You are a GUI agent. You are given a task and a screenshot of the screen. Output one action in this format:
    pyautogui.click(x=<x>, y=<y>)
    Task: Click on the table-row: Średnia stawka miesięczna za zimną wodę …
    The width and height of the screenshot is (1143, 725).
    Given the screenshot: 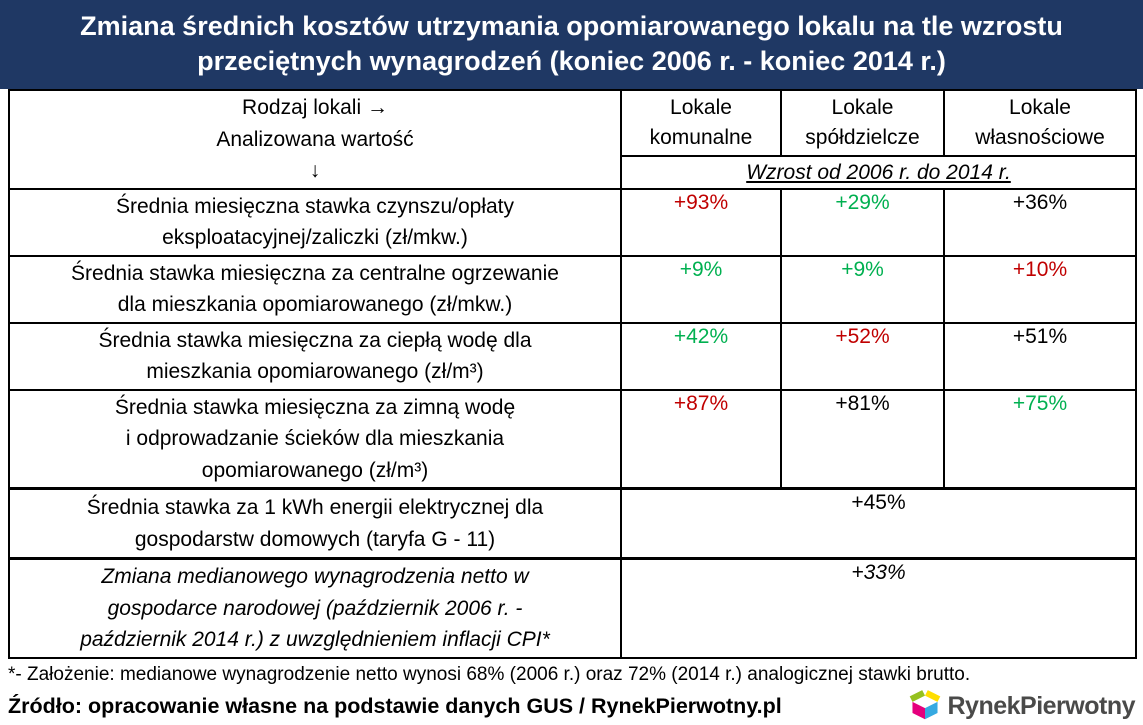 What is the action you would take?
    pyautogui.click(x=572, y=439)
    